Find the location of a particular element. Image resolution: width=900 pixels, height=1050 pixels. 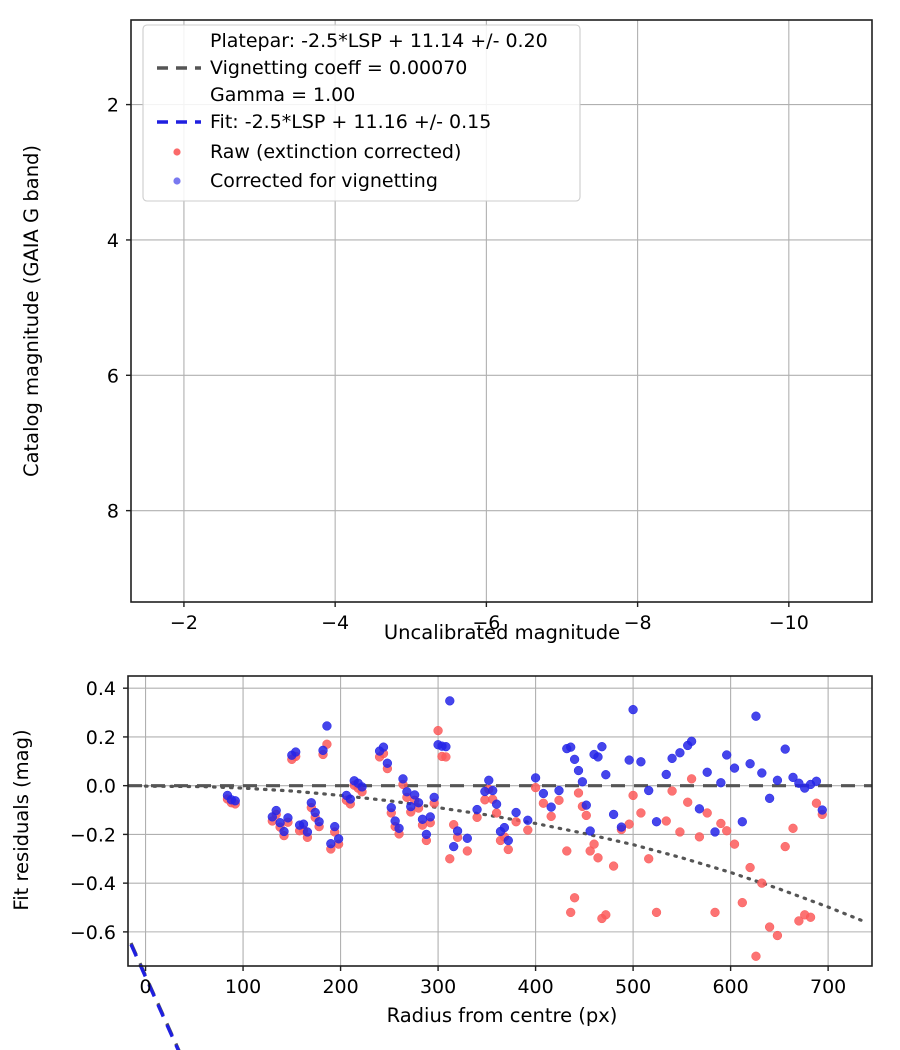

residuals-x-tick: 0 is located at coordinates (146, 987).